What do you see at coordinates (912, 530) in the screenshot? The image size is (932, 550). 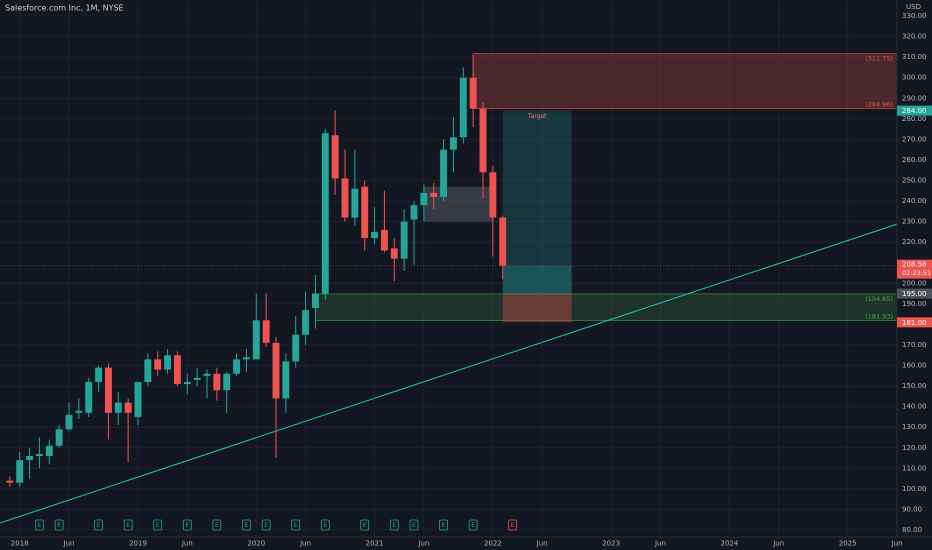 I see `y-tick-label: 80.00` at bounding box center [912, 530].